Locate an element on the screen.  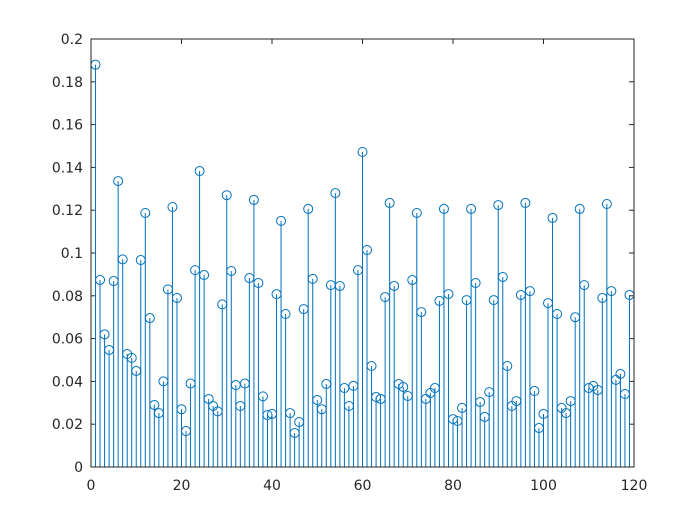
y-tick-label: 0.2 is located at coordinates (72, 40).